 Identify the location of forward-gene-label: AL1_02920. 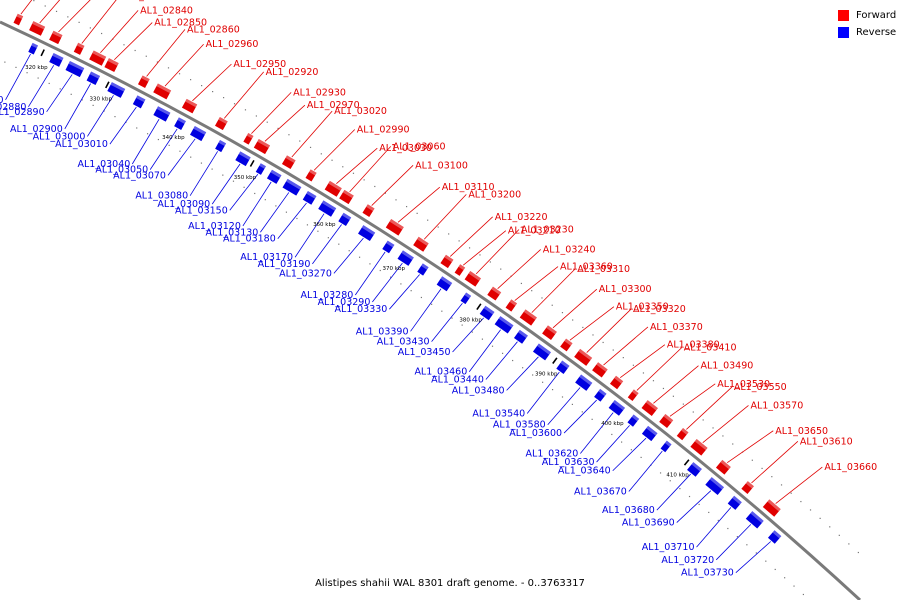
(292, 72).